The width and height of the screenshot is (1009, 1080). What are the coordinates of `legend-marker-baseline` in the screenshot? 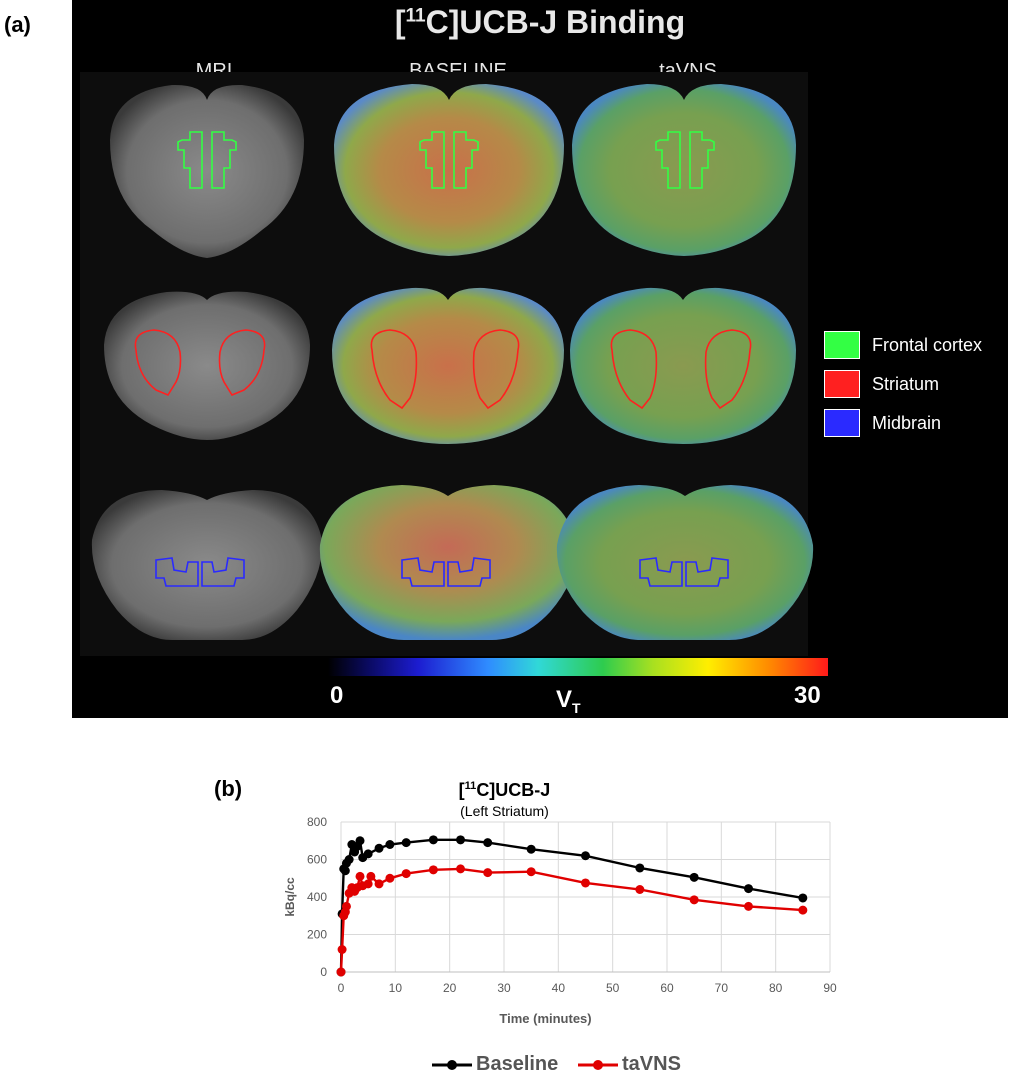 It's located at (452, 1064).